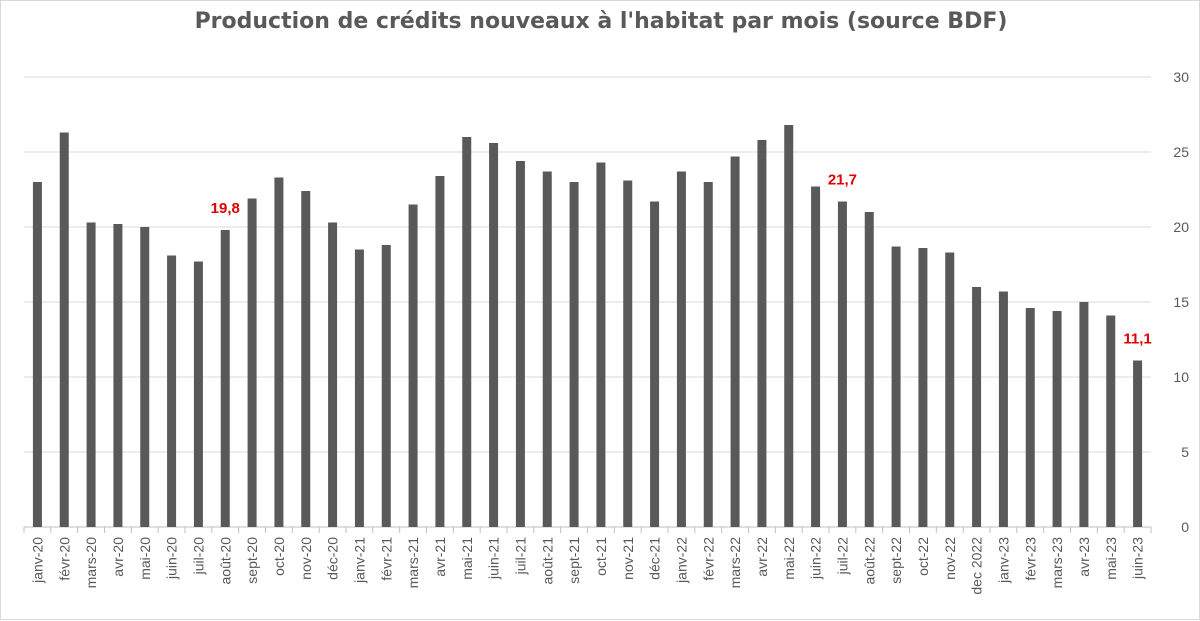 Image resolution: width=1200 pixels, height=621 pixels. What do you see at coordinates (708, 559) in the screenshot?
I see `x-tick-label: févr-22` at bounding box center [708, 559].